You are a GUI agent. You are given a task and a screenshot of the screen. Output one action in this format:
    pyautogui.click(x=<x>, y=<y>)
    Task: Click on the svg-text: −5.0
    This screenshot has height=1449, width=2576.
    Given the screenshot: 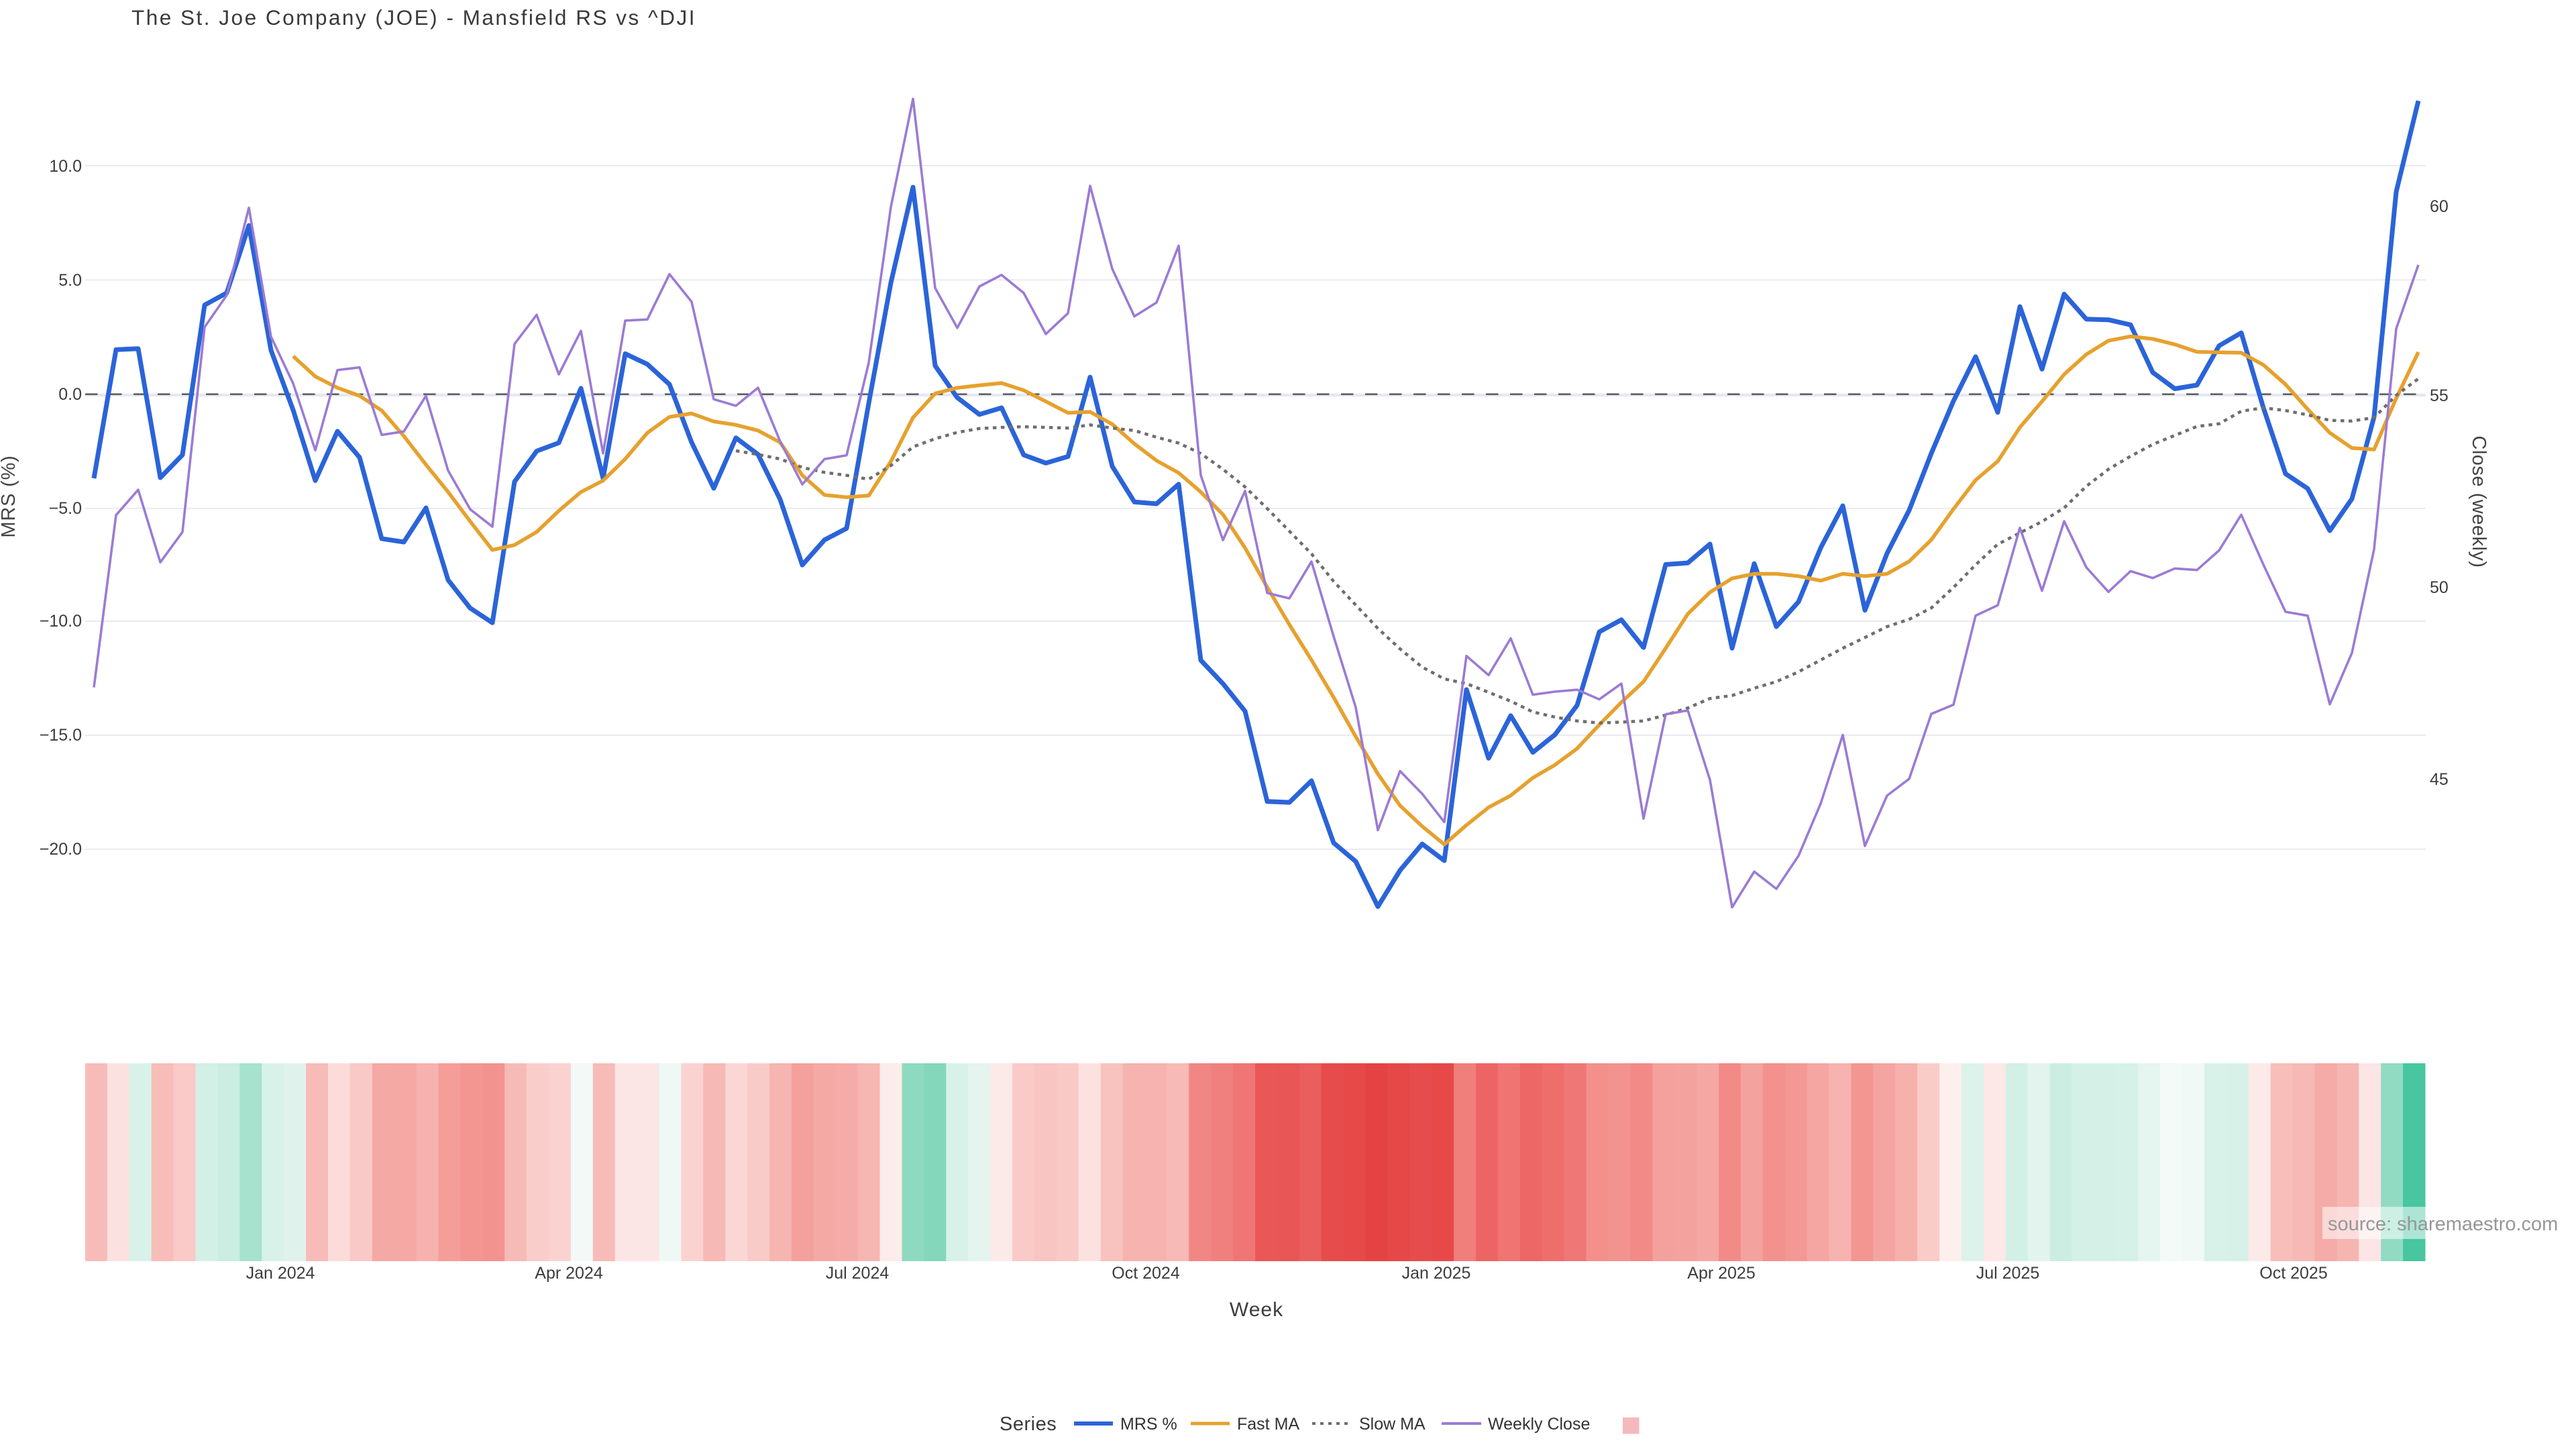 What is the action you would take?
    pyautogui.click(x=65, y=508)
    